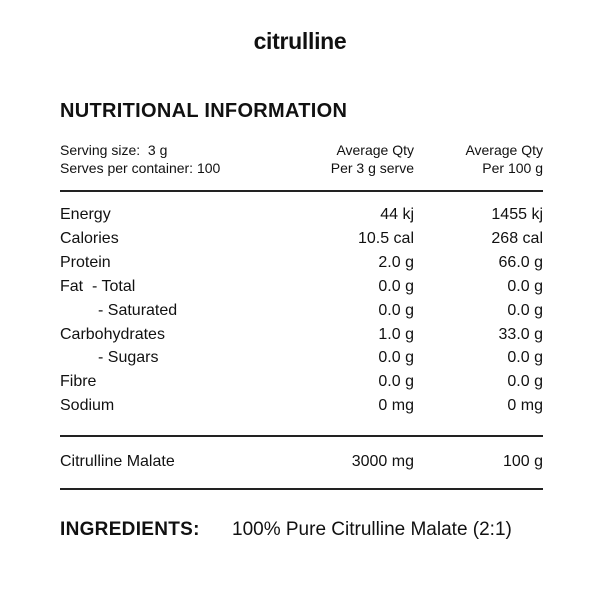 Image resolution: width=600 pixels, height=600 pixels. I want to click on nutrient-name: Energy, so click(85, 214).